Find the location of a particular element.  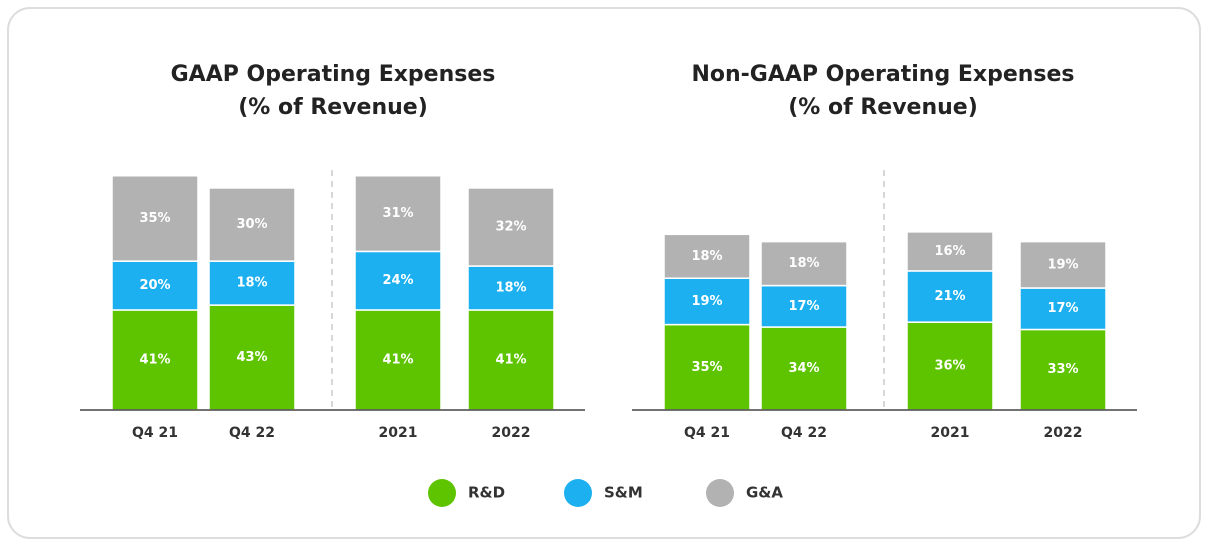

legend-label: R&D is located at coordinates (486, 493).